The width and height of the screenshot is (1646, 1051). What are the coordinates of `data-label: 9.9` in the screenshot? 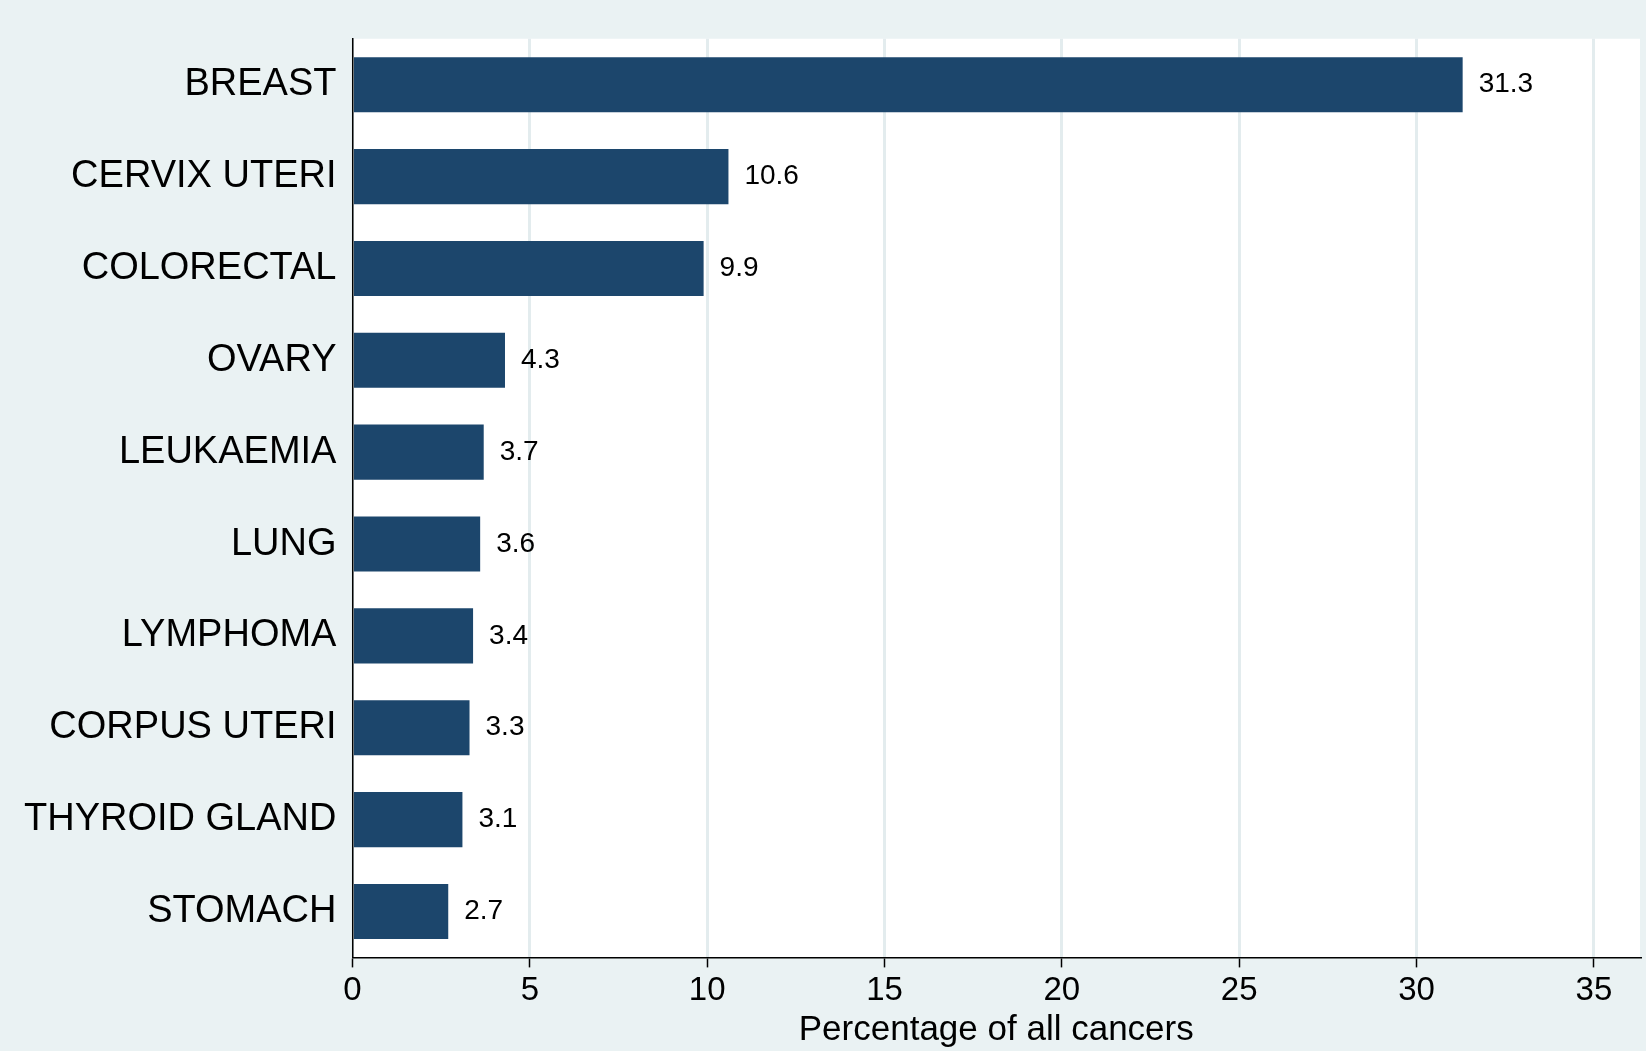 It's located at (739, 267).